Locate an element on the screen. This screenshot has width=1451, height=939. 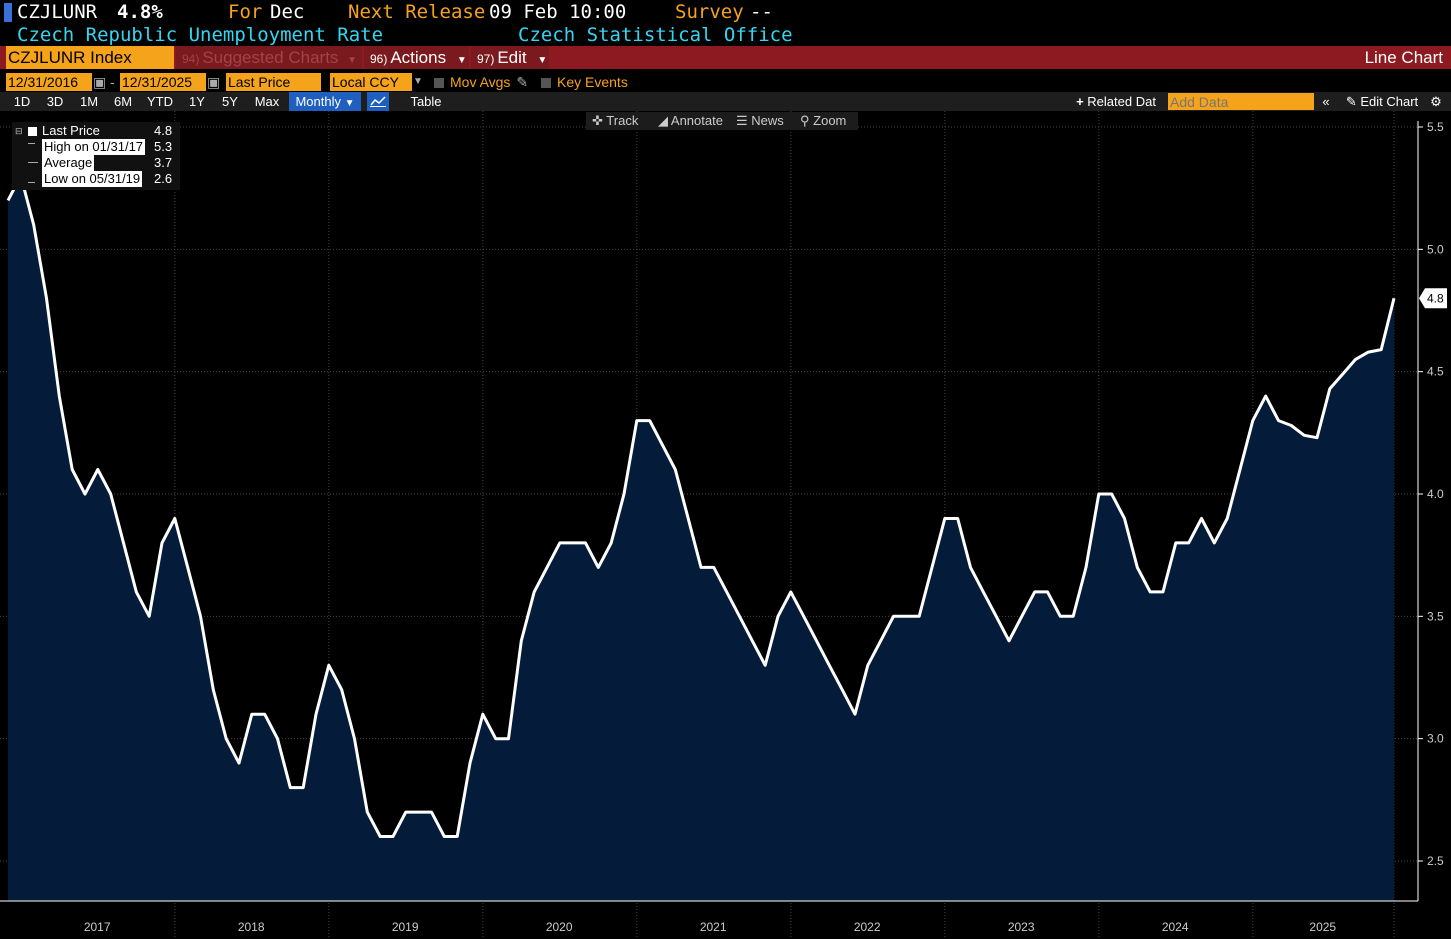
actions-menu-button: 96) Actions ▼ is located at coordinates (416, 57).